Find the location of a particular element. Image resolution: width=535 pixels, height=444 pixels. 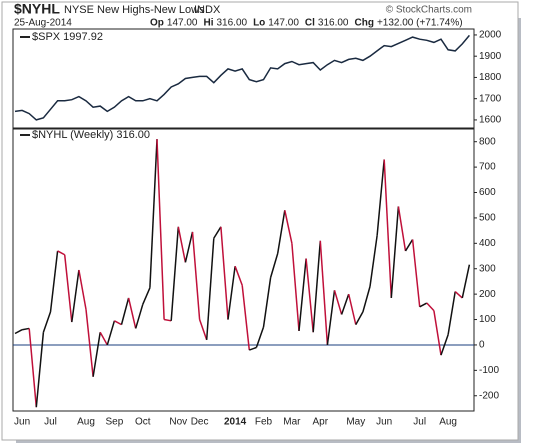

date: 25-Aug-2014 is located at coordinates (43, 23).